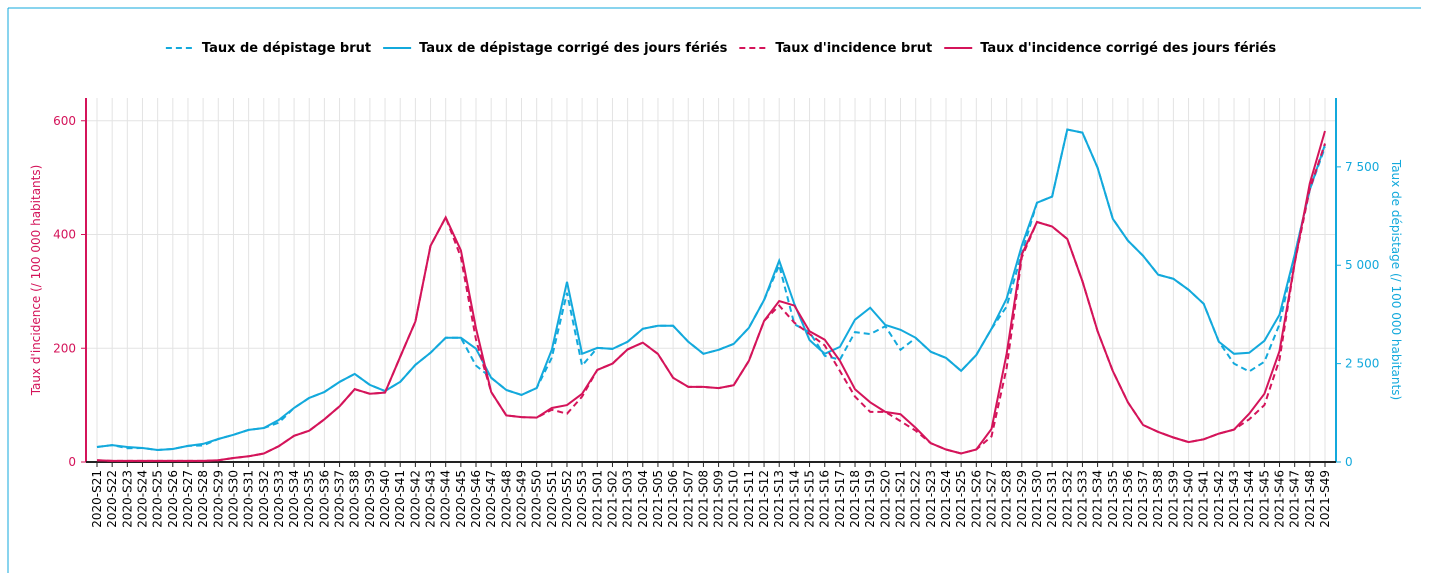  I want to click on x-tick-label: 2021-S35, so click(1113, 499).